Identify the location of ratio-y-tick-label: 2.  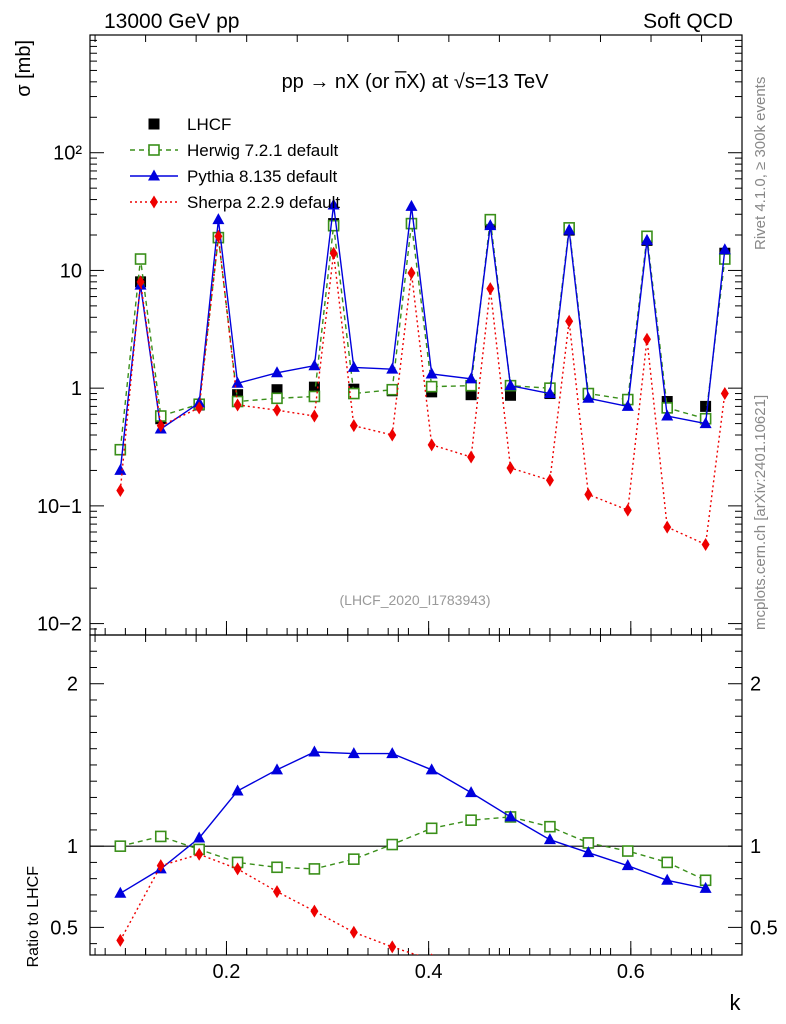
(72, 685).